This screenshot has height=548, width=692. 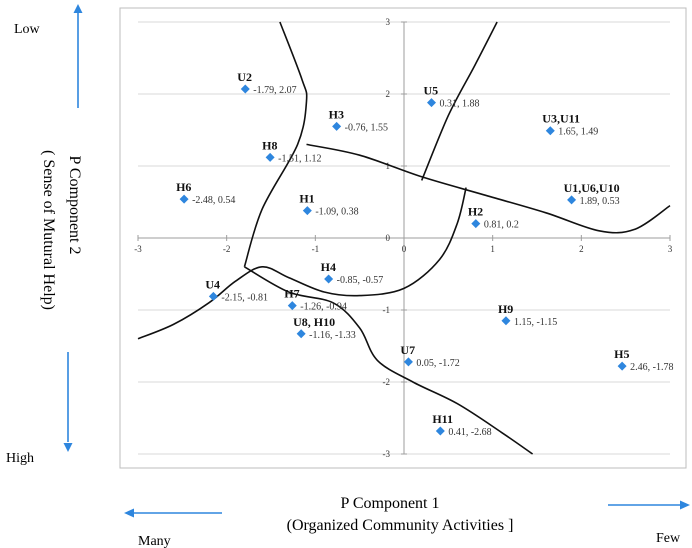 What do you see at coordinates (48, 230) in the screenshot?
I see `y-axis-subtitle: ( Sense of Mutural Help)` at bounding box center [48, 230].